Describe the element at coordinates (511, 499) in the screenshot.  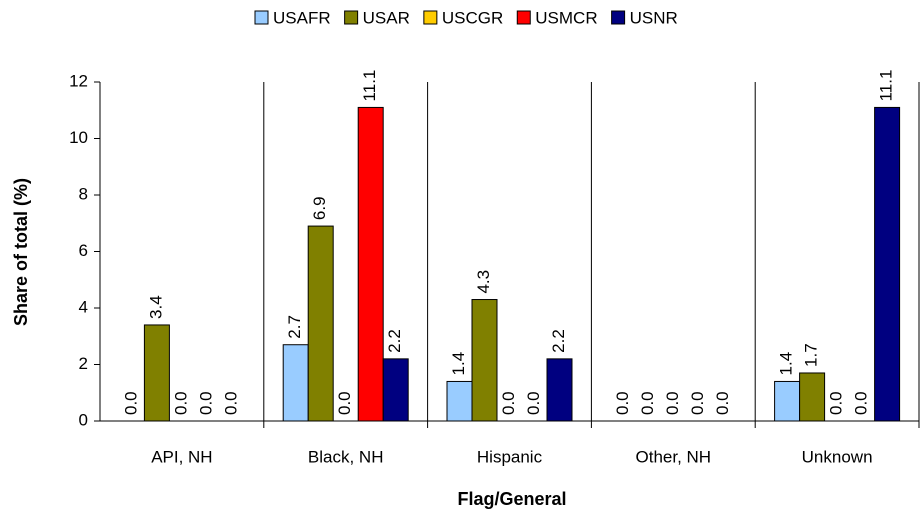
I see `x-axis-title: Flag/General` at that location.